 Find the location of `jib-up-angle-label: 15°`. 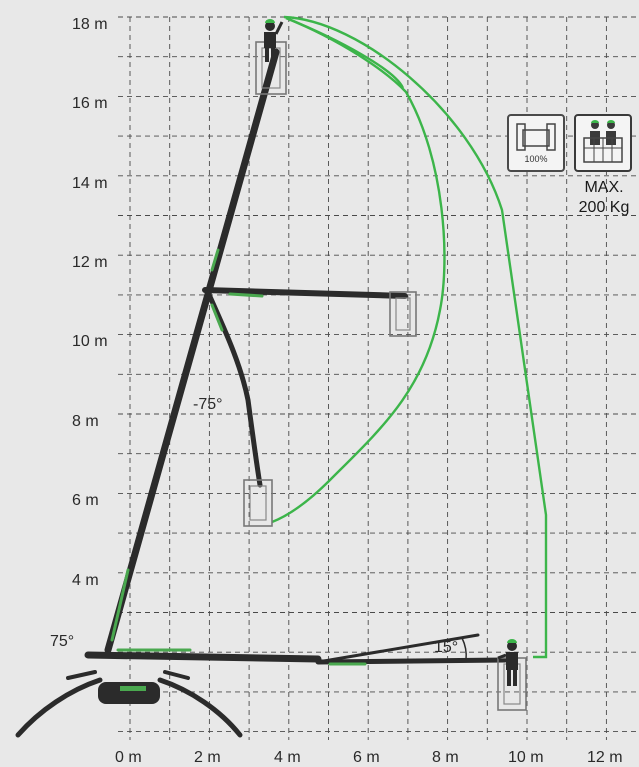

jib-up-angle-label: 15° is located at coordinates (446, 647).